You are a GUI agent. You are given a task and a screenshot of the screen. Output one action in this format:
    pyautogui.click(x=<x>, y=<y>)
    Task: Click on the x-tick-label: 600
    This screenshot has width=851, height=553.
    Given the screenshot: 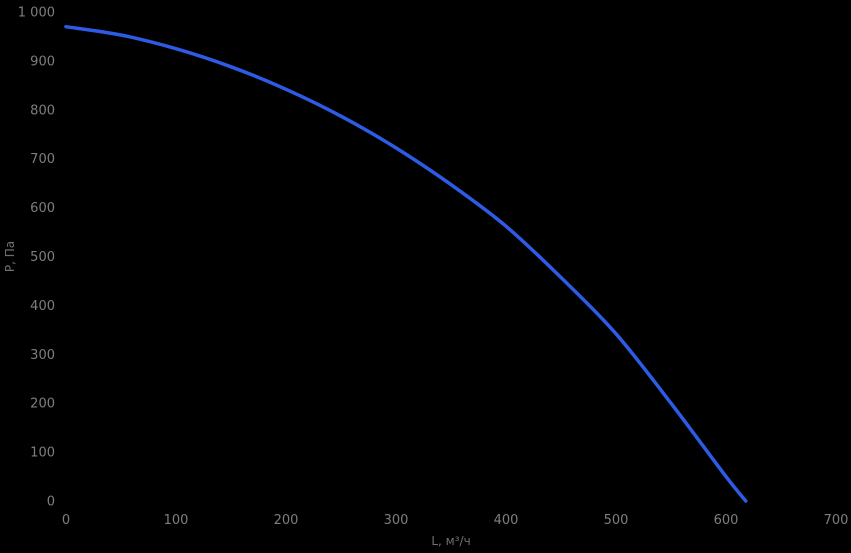 What is the action you would take?
    pyautogui.click(x=726, y=520)
    